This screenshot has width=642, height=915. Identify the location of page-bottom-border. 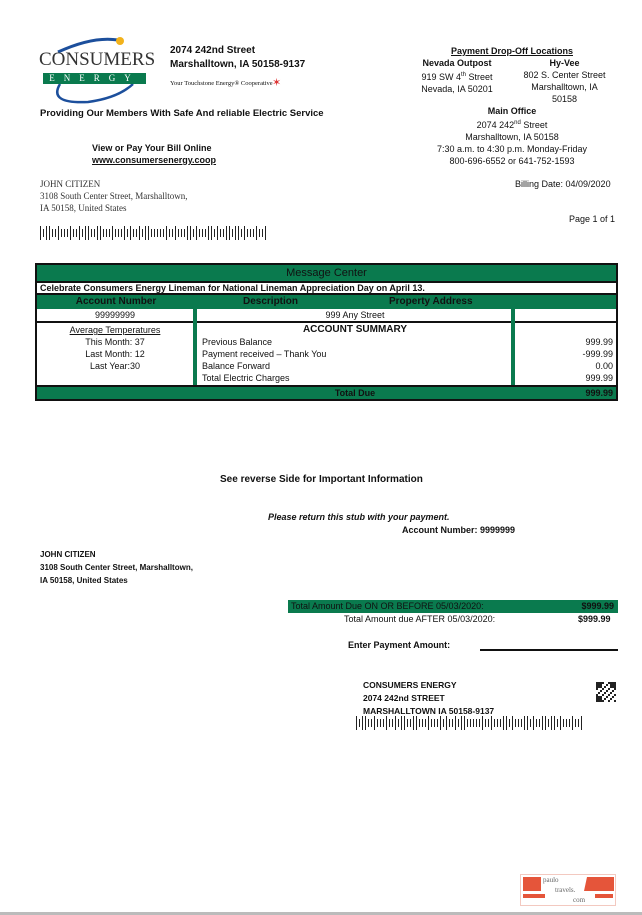
(321, 913).